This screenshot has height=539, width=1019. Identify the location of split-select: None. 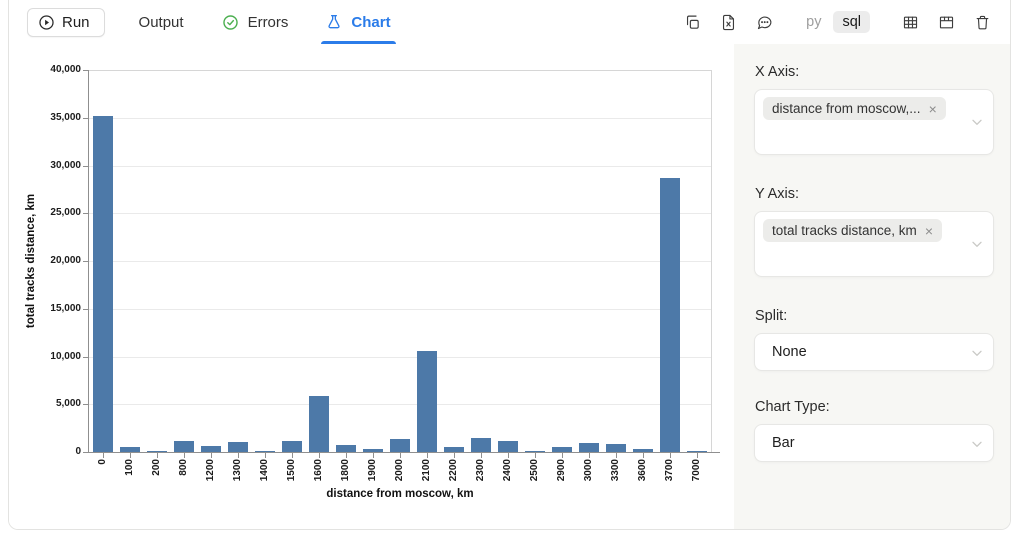
(874, 352).